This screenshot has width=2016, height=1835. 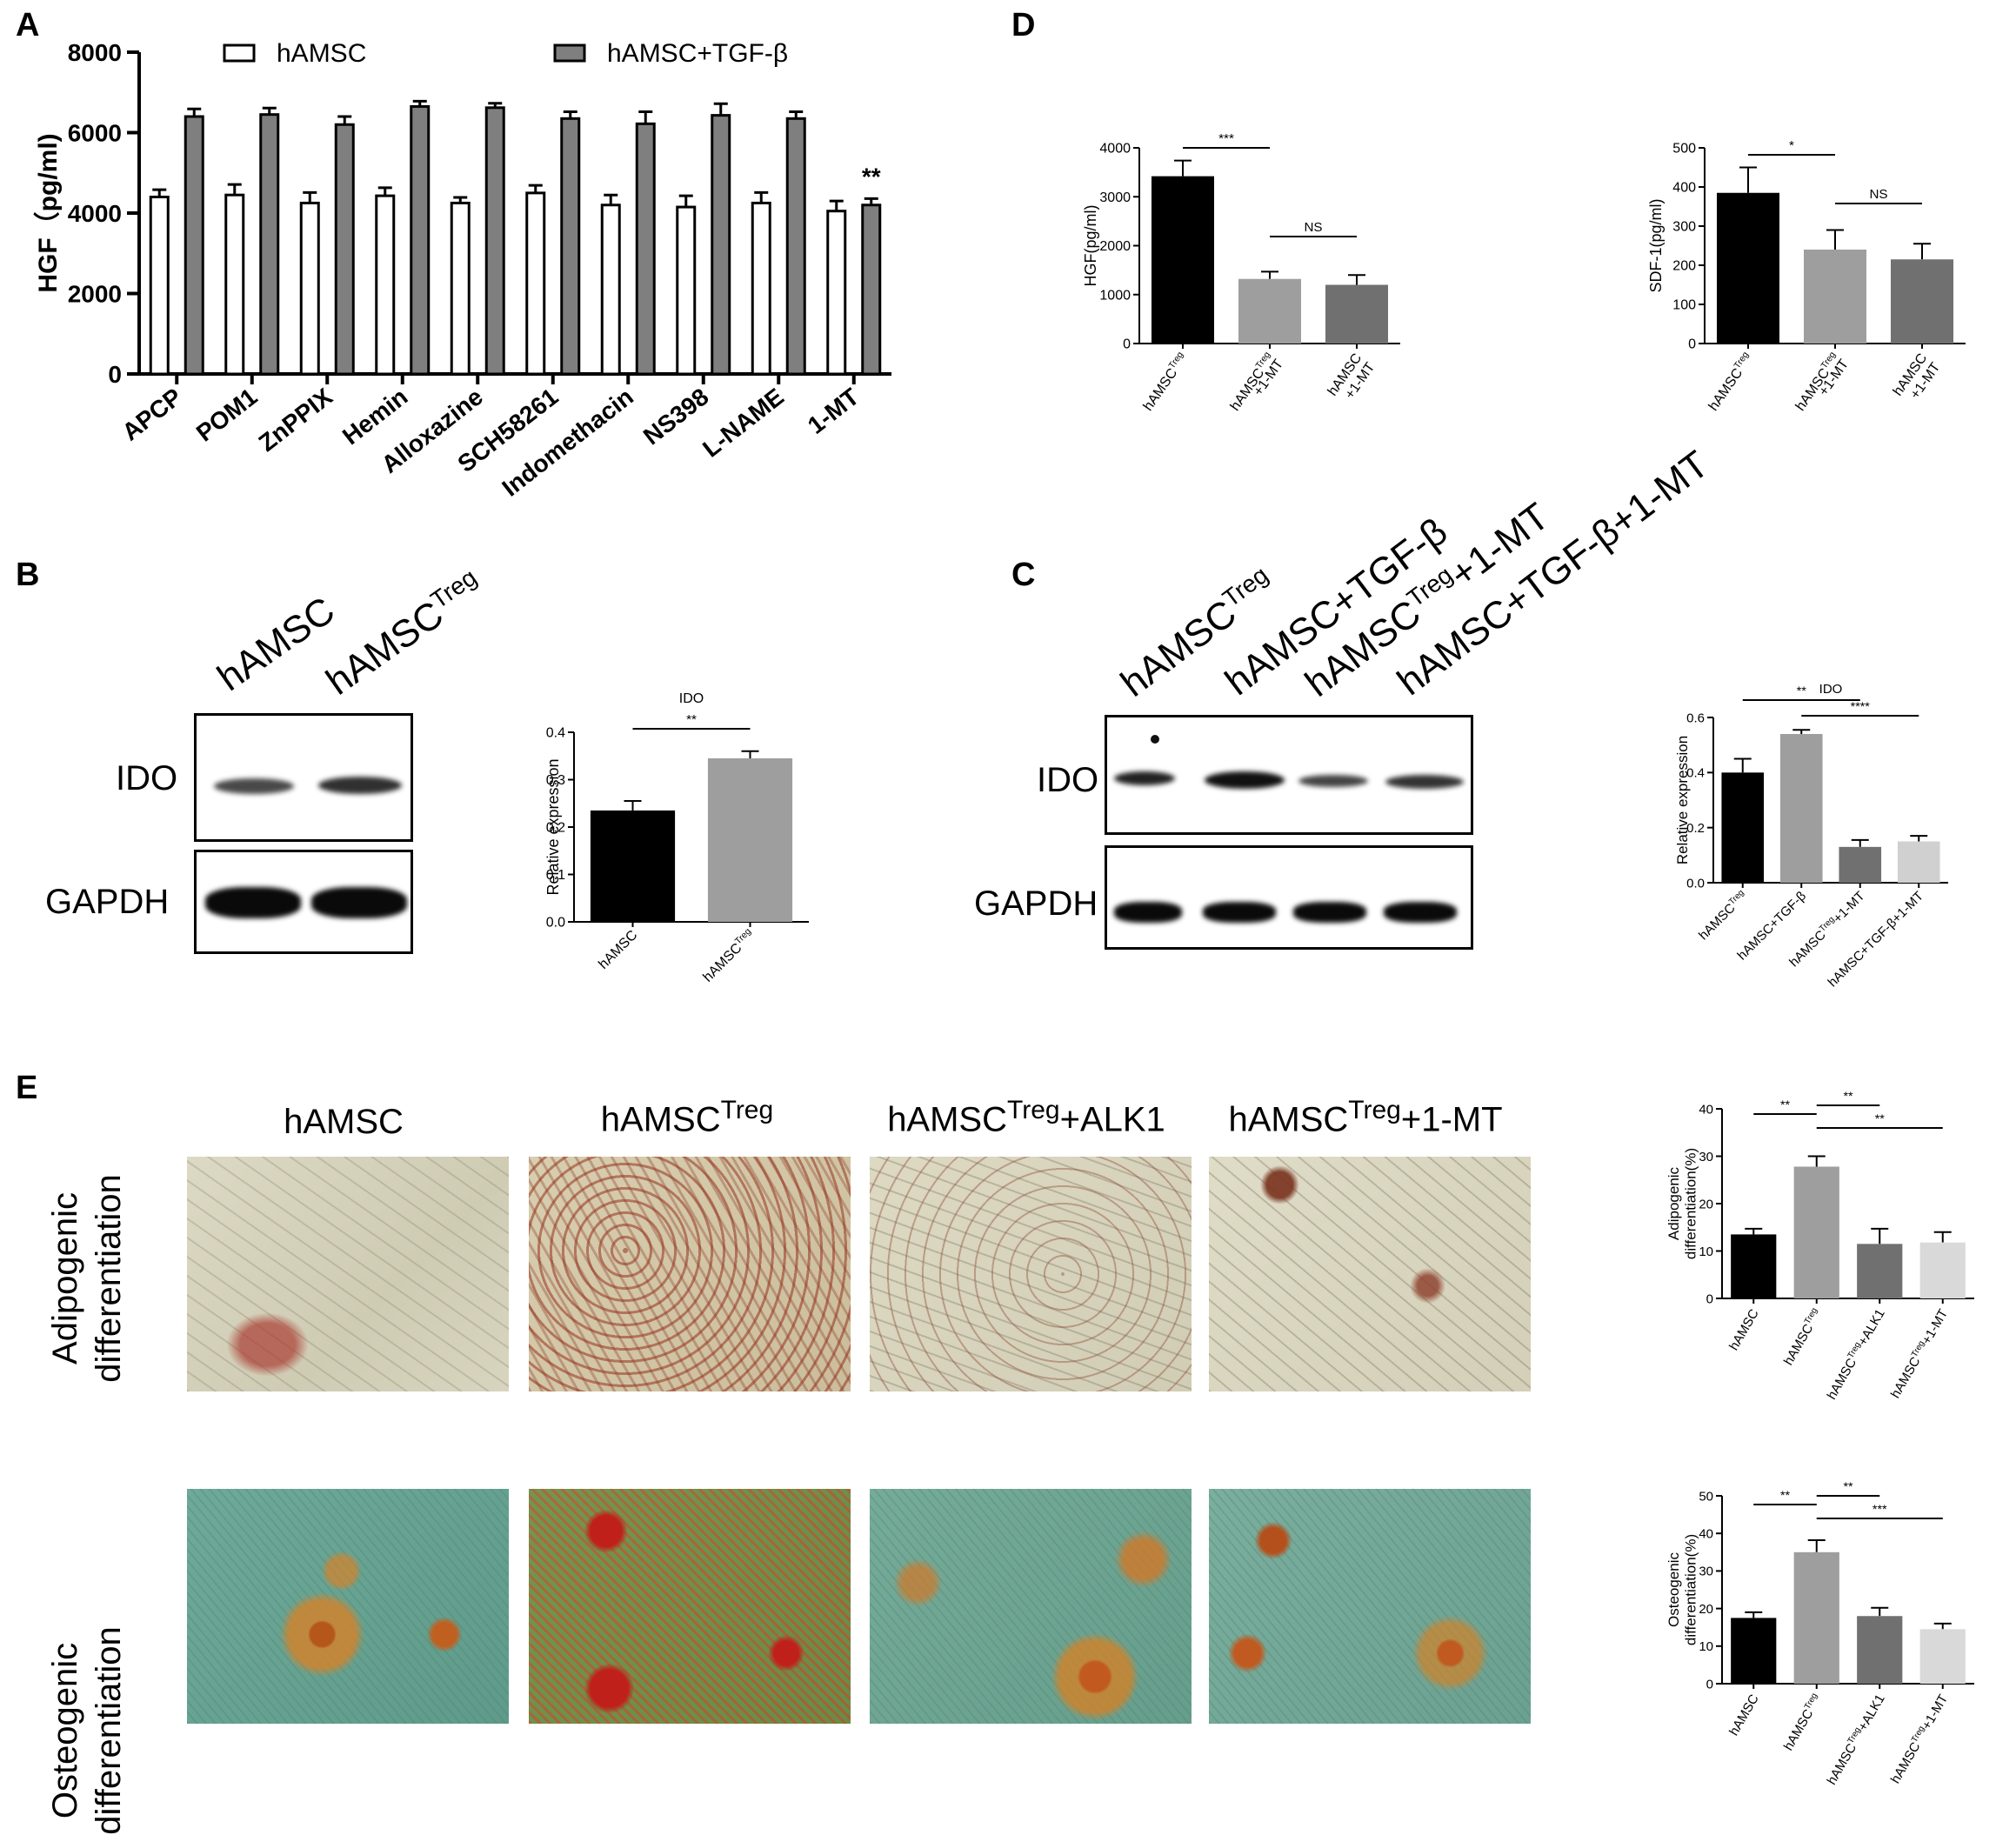 What do you see at coordinates (303, 778) in the screenshot?
I see `blot-b-ido` at bounding box center [303, 778].